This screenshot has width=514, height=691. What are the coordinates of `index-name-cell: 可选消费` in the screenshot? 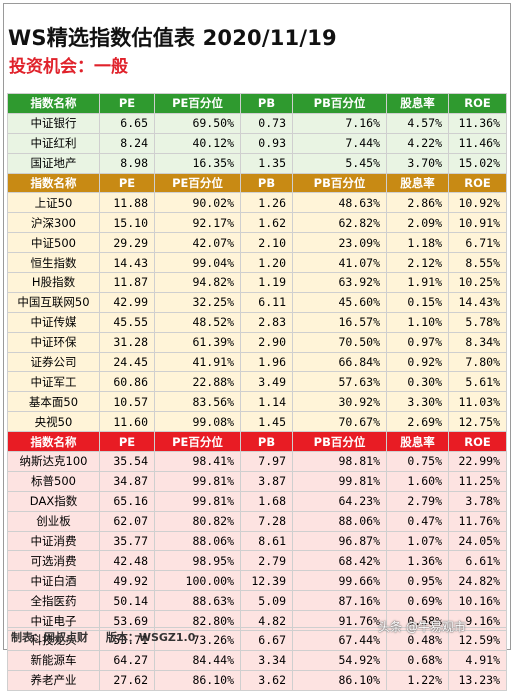 It's located at (53, 561).